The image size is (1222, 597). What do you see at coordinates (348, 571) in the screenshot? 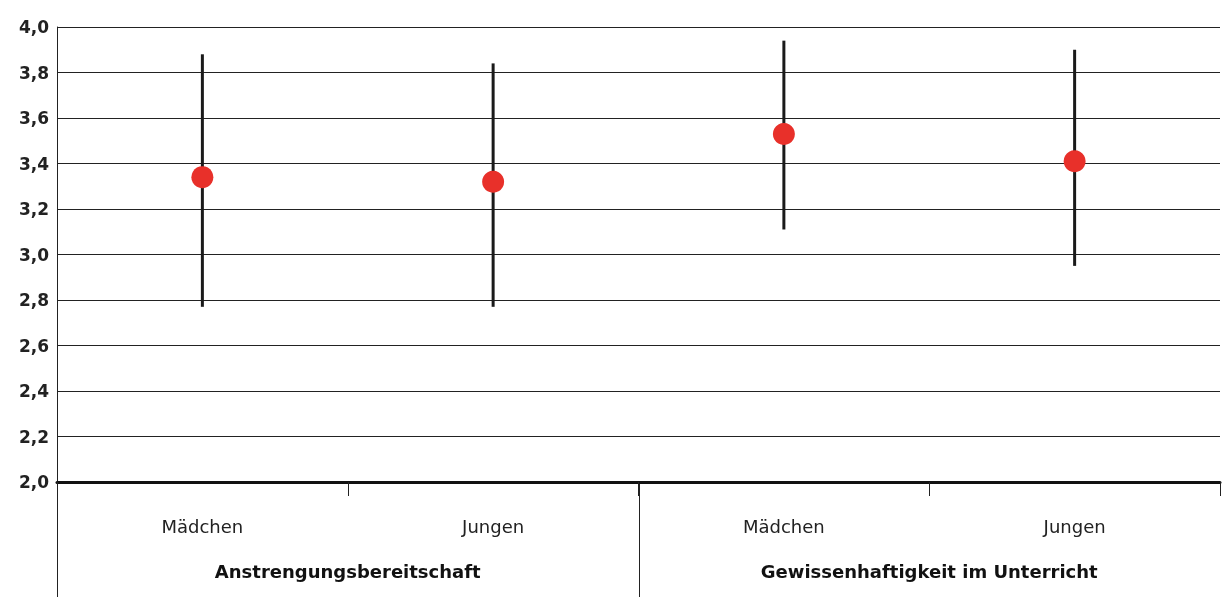
I see `text: Anstrengungsbereitschaft` at bounding box center [348, 571].